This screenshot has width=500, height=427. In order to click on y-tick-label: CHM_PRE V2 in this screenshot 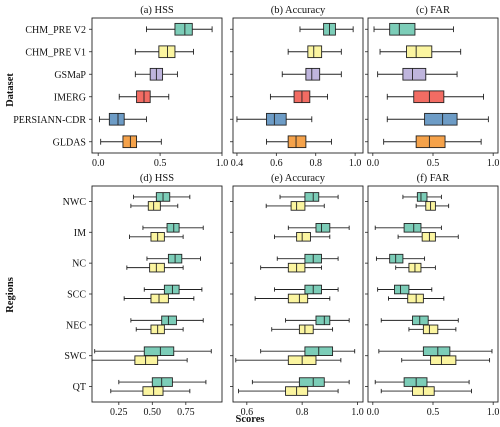, I will do `click(55, 30)`.